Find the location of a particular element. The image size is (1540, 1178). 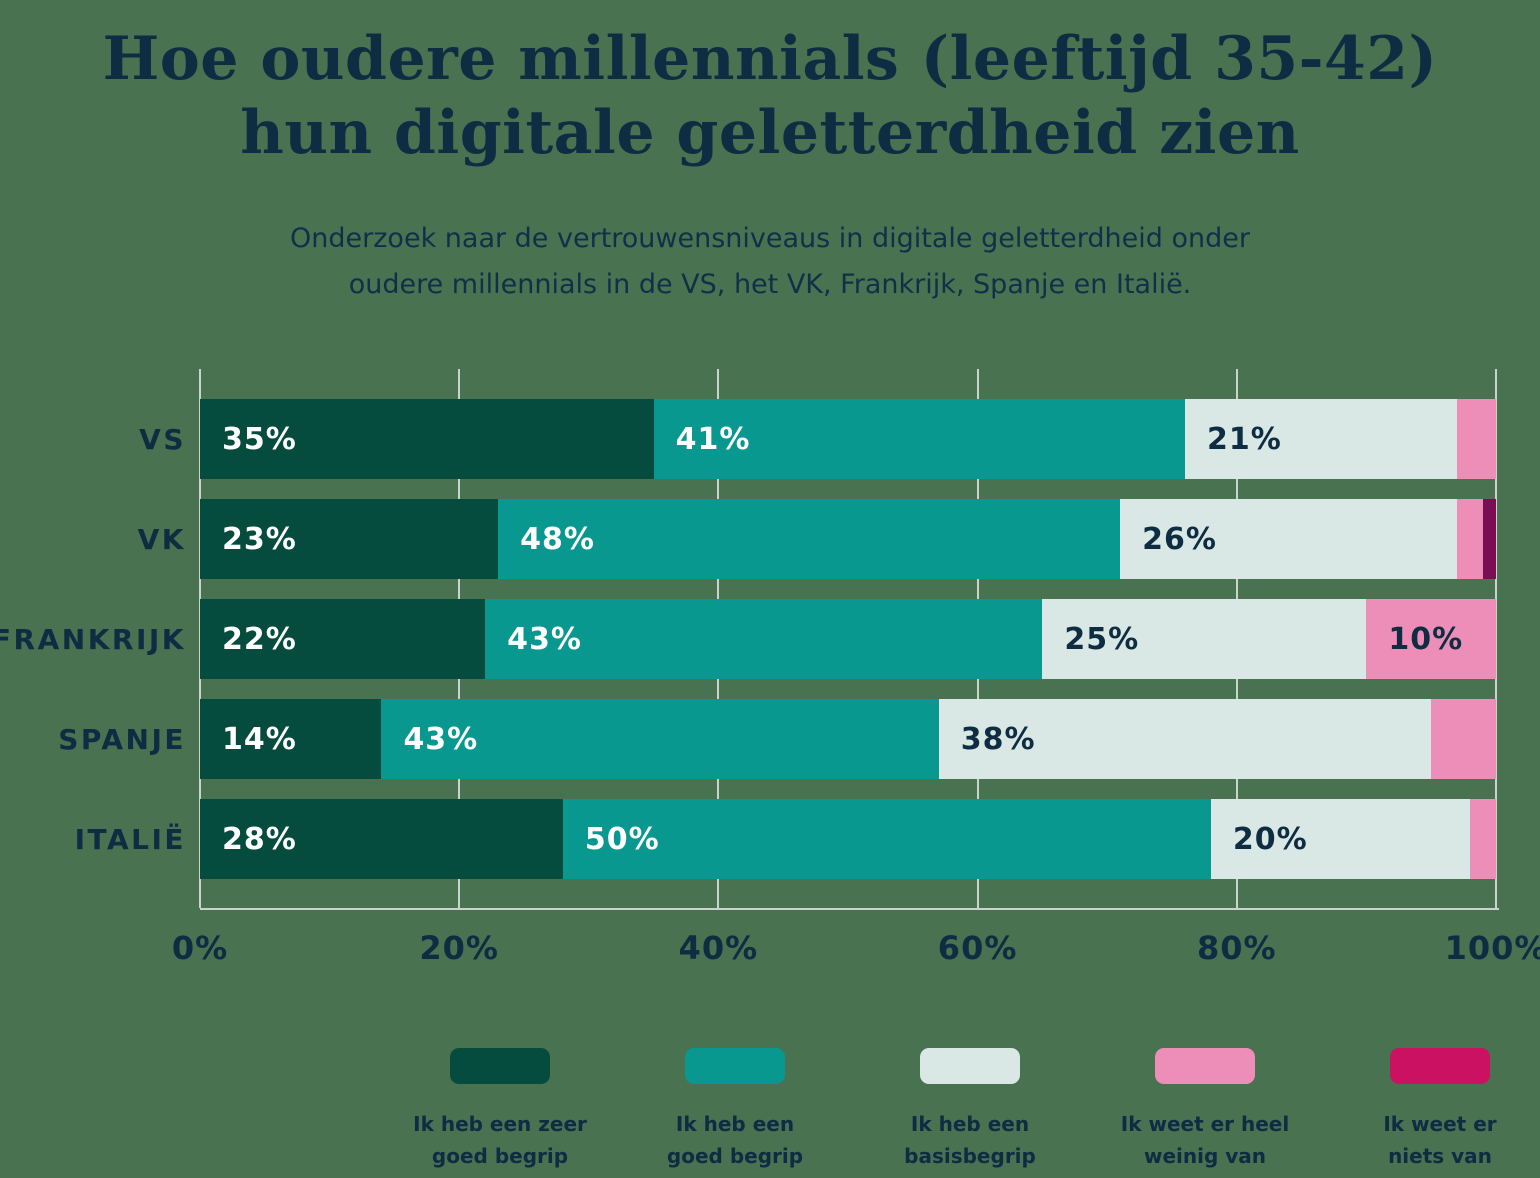

bar-segment: 38% is located at coordinates (1185, 739).